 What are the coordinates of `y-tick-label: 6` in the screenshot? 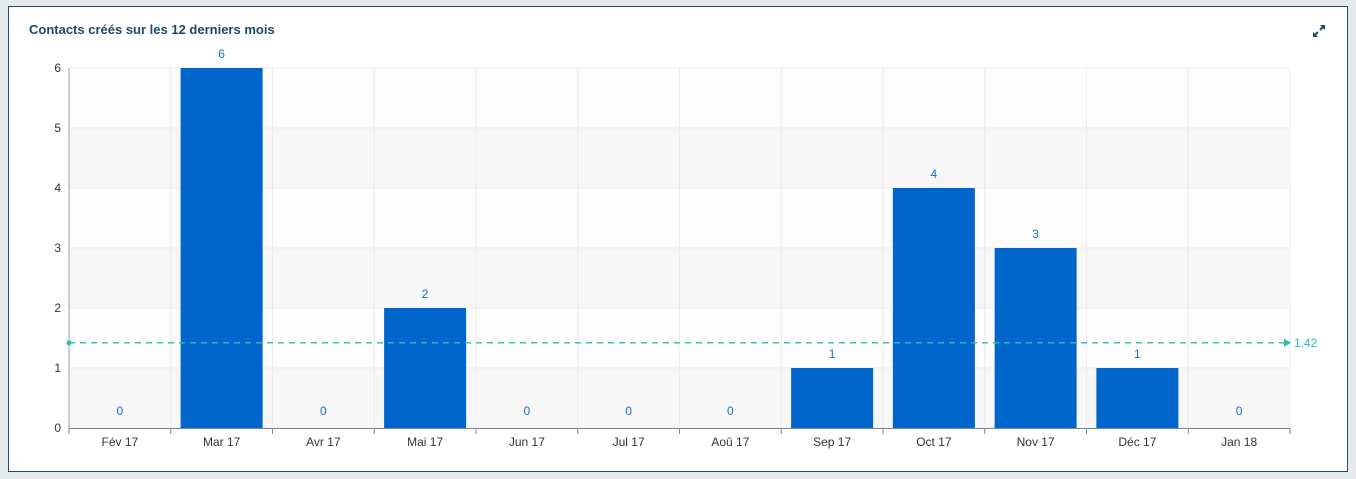 It's located at (57, 68).